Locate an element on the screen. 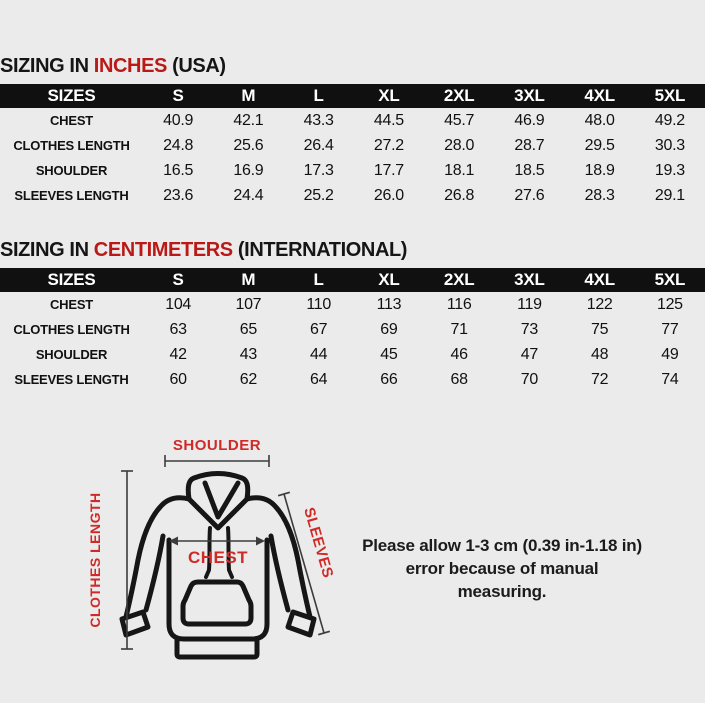 This screenshot has height=703, width=705. size-value: 19.3 is located at coordinates (669, 170).